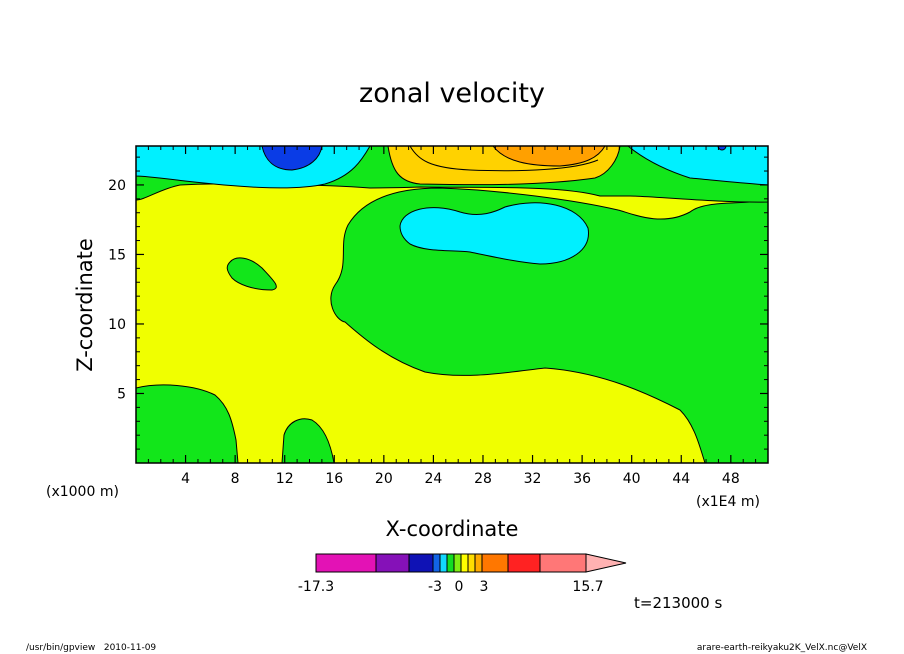 This screenshot has height=654, width=904. What do you see at coordinates (82, 492) in the screenshot?
I see `y-unit-label: (x1000 m)` at bounding box center [82, 492].